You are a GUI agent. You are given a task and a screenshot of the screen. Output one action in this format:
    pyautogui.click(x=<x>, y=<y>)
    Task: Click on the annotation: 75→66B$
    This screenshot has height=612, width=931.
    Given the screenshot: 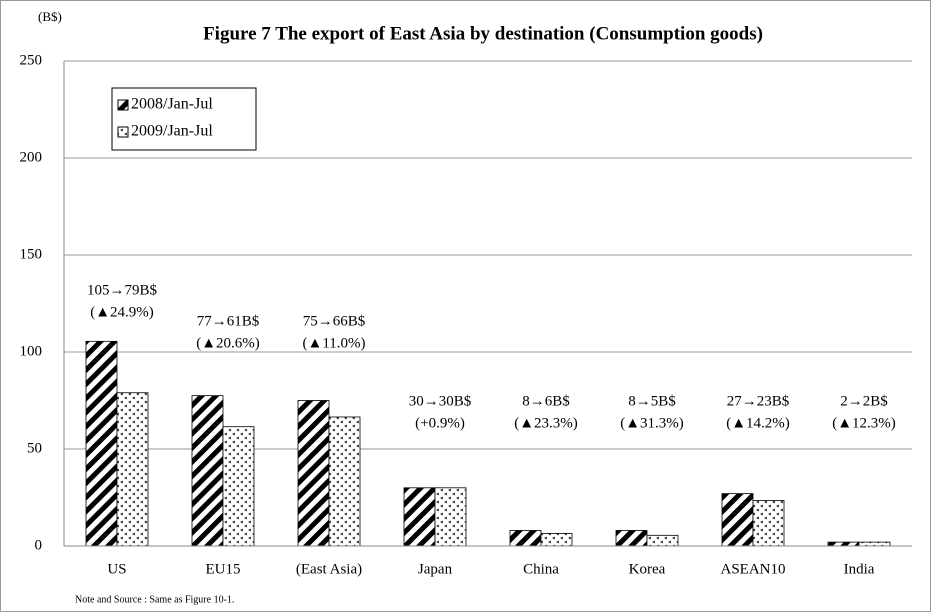 What is the action you would take?
    pyautogui.click(x=334, y=321)
    